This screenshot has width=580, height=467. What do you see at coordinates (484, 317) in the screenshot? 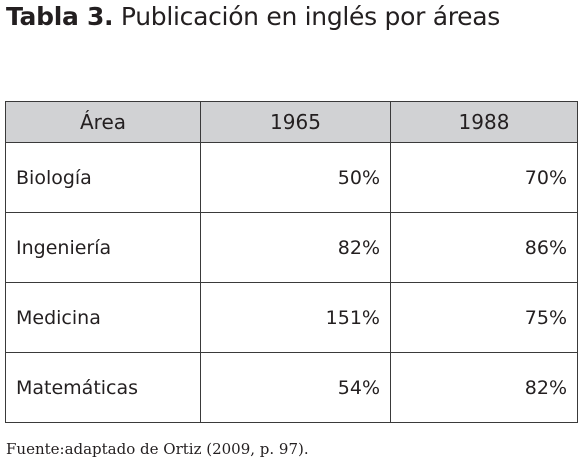
I see `value-cell: 75%` at bounding box center [484, 317].